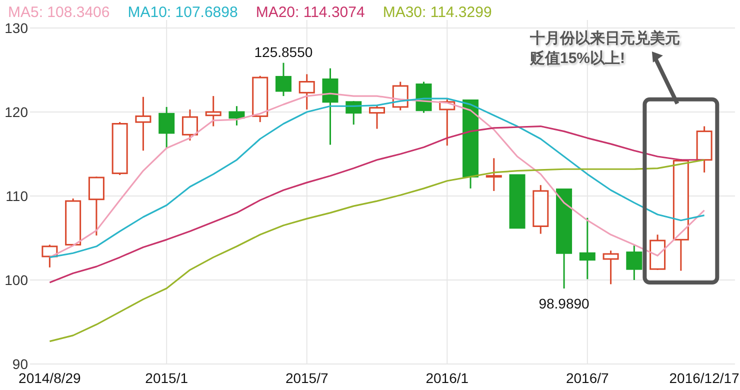  Describe the element at coordinates (283, 52) in the screenshot. I see `annotation: 125.8550` at that location.